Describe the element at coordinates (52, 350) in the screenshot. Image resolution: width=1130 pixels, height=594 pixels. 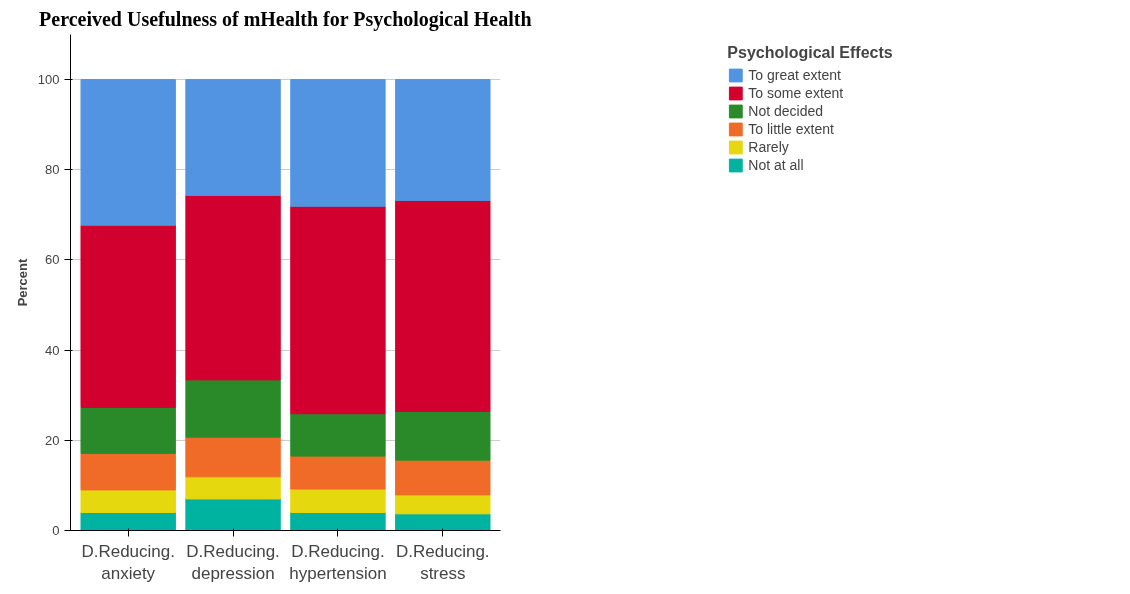
I see `y-tick-label: 40` at that location.